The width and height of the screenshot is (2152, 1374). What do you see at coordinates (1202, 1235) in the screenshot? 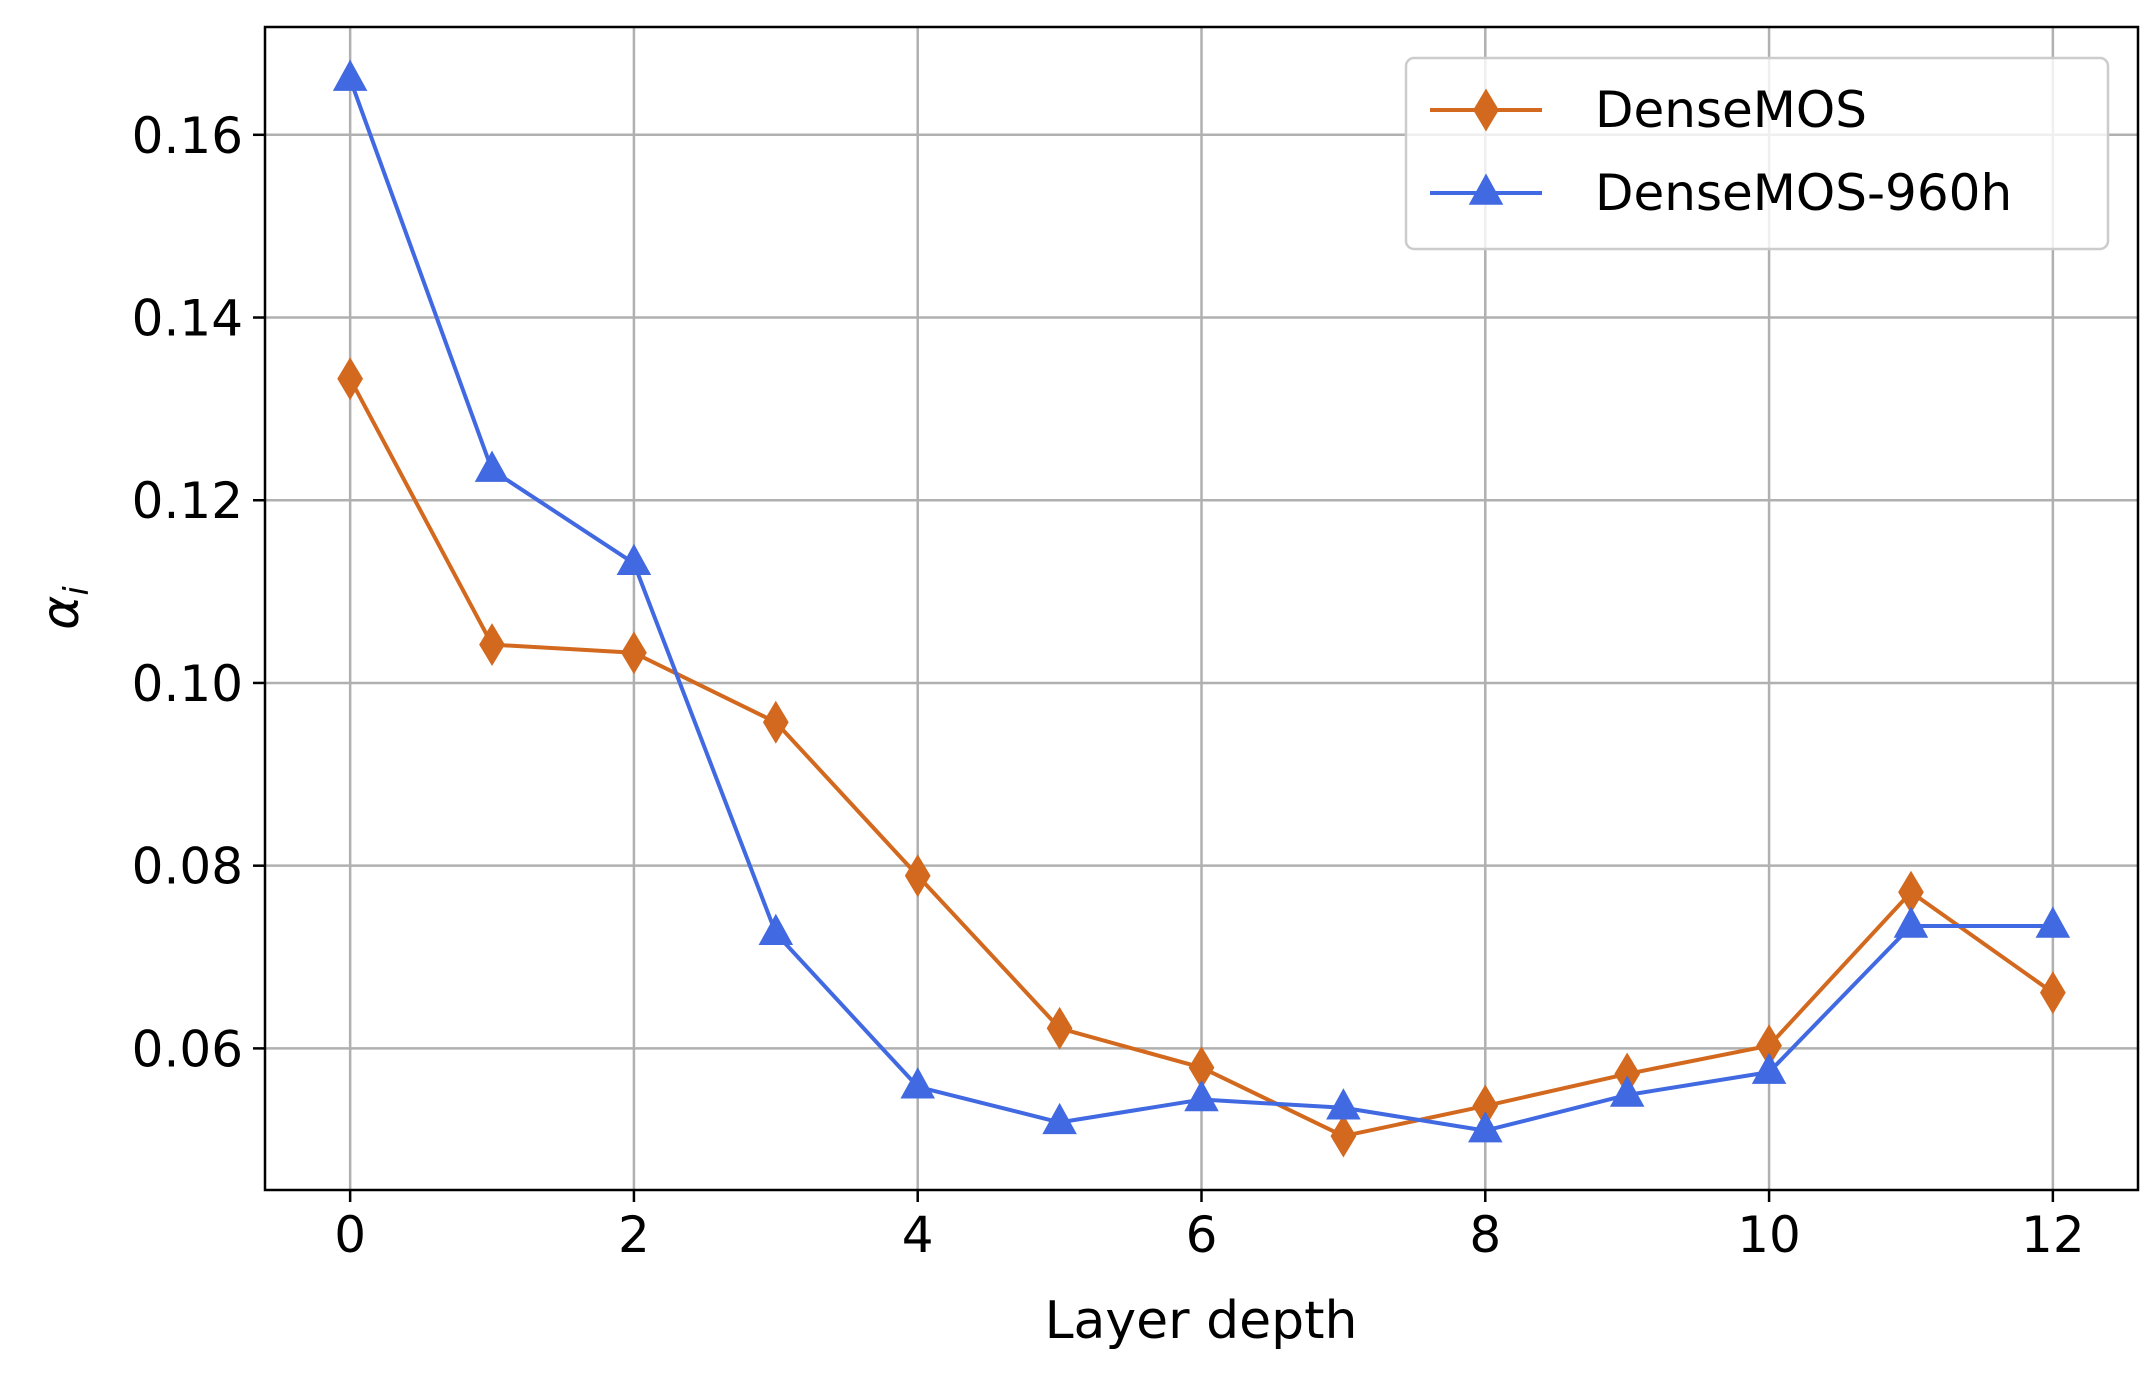
I see `x-tick-label: 6` at bounding box center [1202, 1235].